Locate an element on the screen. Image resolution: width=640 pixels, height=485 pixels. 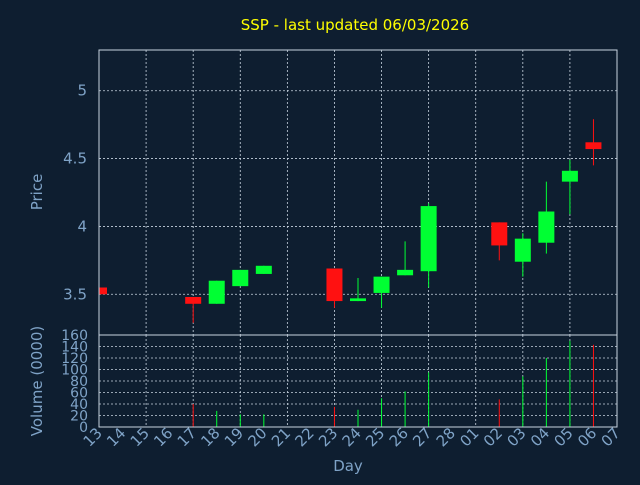
volume-tick-label: 0 is located at coordinates (83, 428).